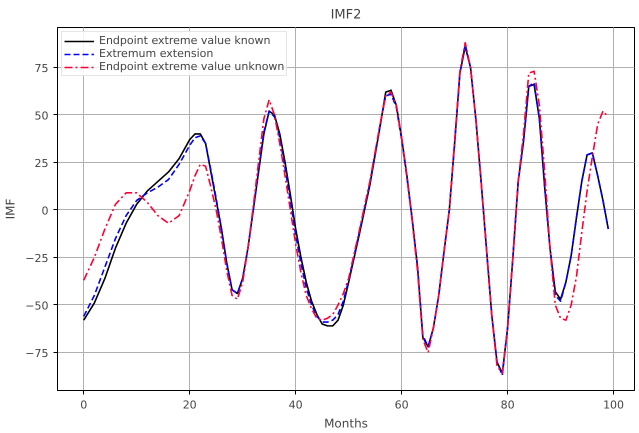  What do you see at coordinates (346, 423) in the screenshot?
I see `x-axis-title: Months` at bounding box center [346, 423].